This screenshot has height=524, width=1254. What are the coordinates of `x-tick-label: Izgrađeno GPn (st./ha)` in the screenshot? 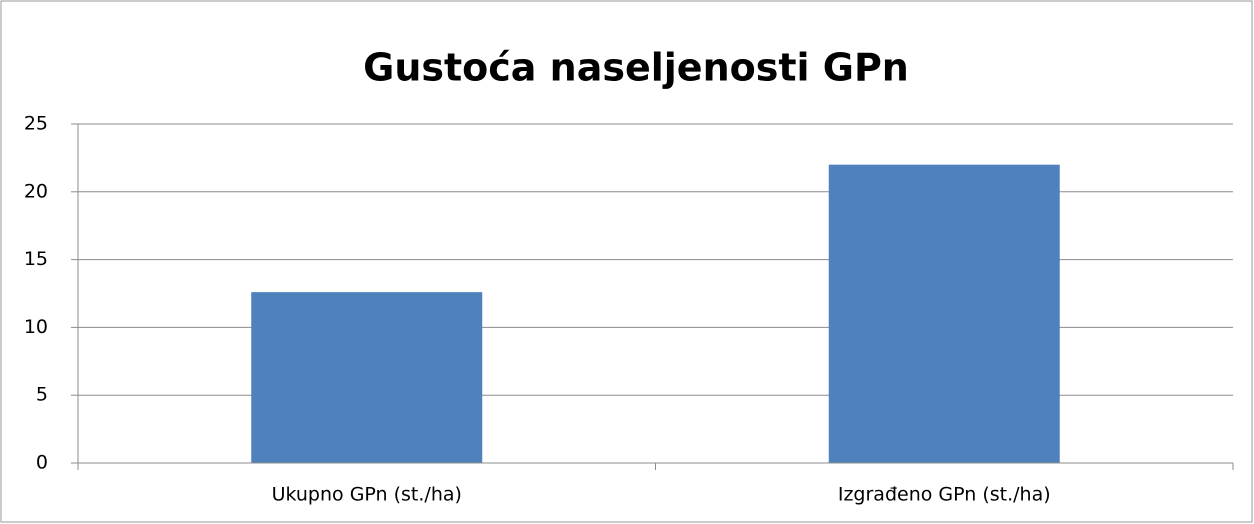 It's located at (944, 495).